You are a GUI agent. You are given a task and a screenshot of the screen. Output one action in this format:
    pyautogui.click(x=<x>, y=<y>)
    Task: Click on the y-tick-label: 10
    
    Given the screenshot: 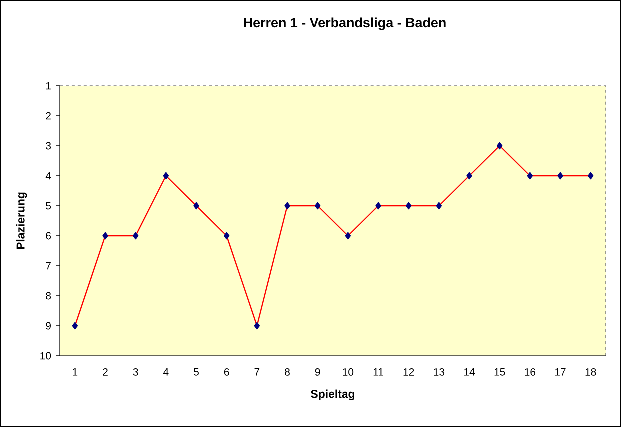 What is the action you would take?
    pyautogui.click(x=46, y=356)
    